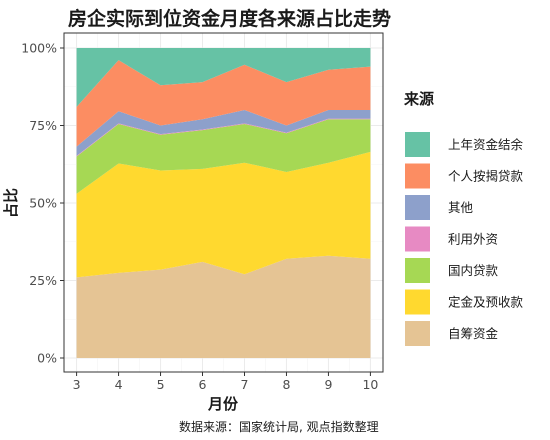 This screenshot has width=550, height=440. What do you see at coordinates (473, 270) in the screenshot?
I see `legend-label: 国内贷款` at bounding box center [473, 270].